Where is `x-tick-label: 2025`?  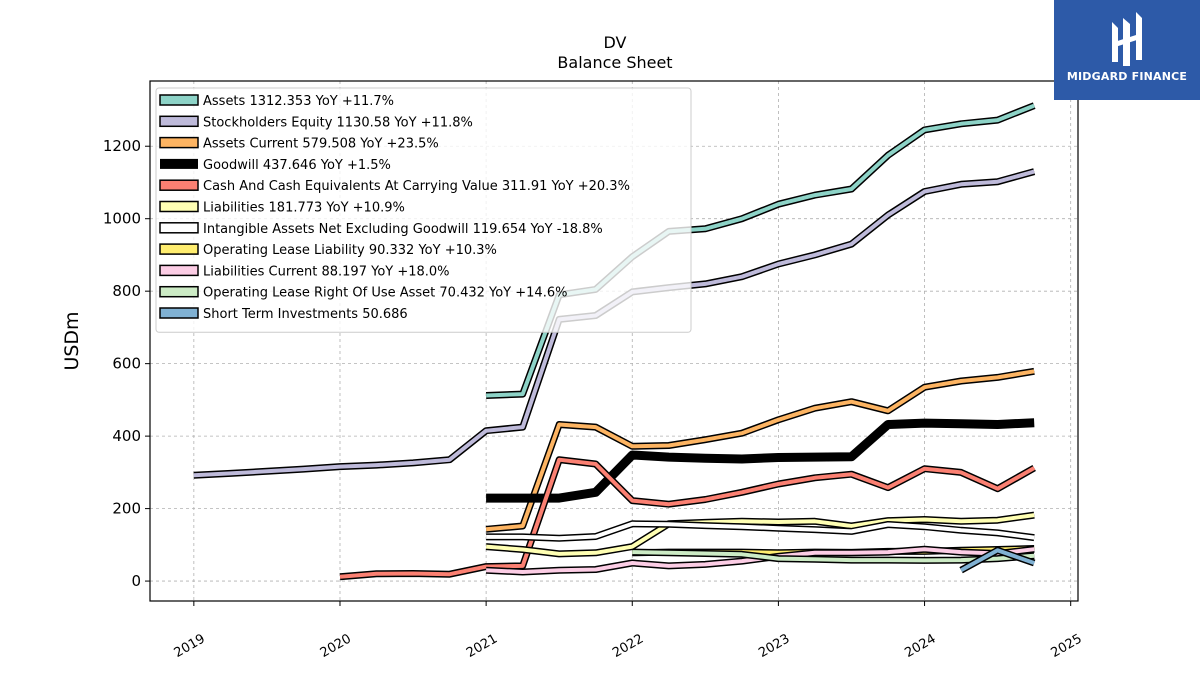 x-tick-label: 2025 is located at coordinates (1067, 646).